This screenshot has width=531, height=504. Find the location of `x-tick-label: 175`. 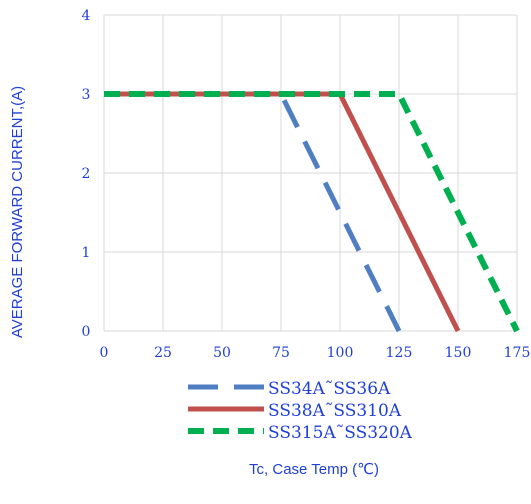

x-tick-label: 175 is located at coordinates (517, 353).